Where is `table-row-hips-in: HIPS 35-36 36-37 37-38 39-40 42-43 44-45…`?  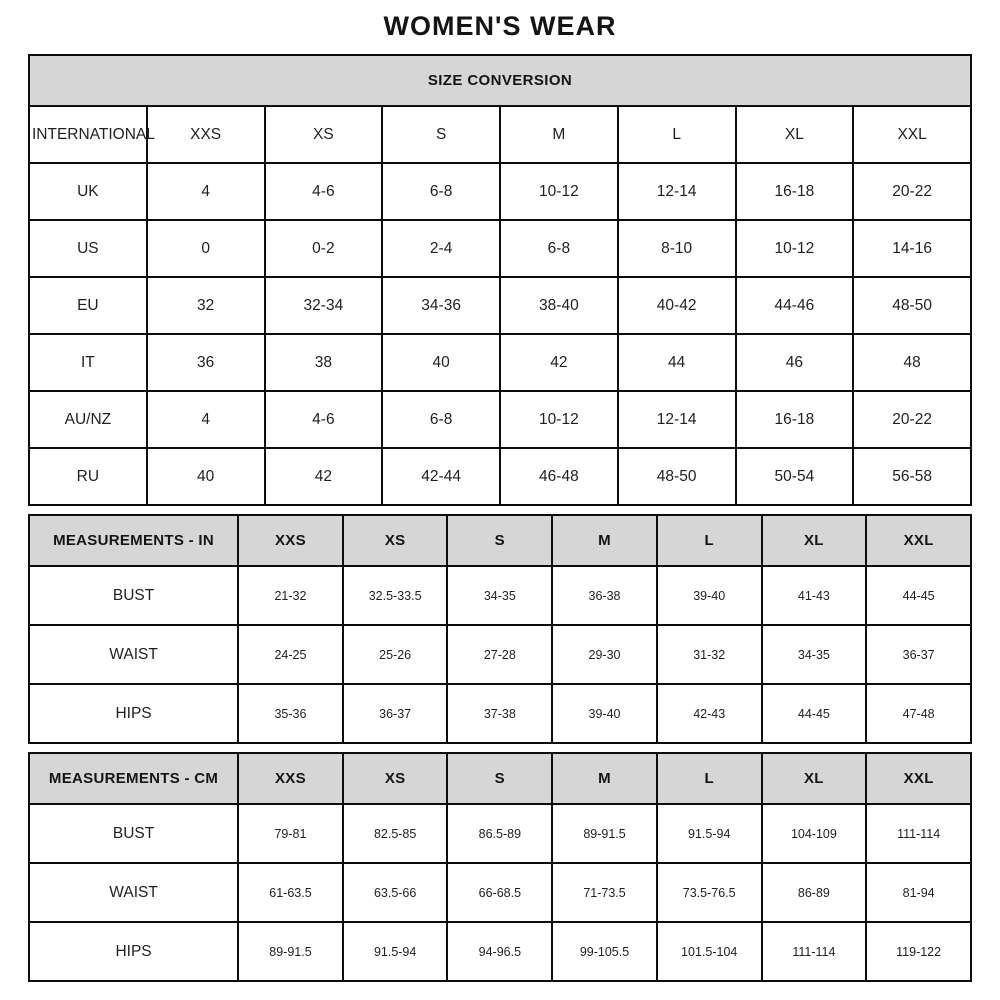 table-row-hips-in: HIPS 35-36 36-37 37-38 39-40 42-43 44-45… is located at coordinates (499, 713).